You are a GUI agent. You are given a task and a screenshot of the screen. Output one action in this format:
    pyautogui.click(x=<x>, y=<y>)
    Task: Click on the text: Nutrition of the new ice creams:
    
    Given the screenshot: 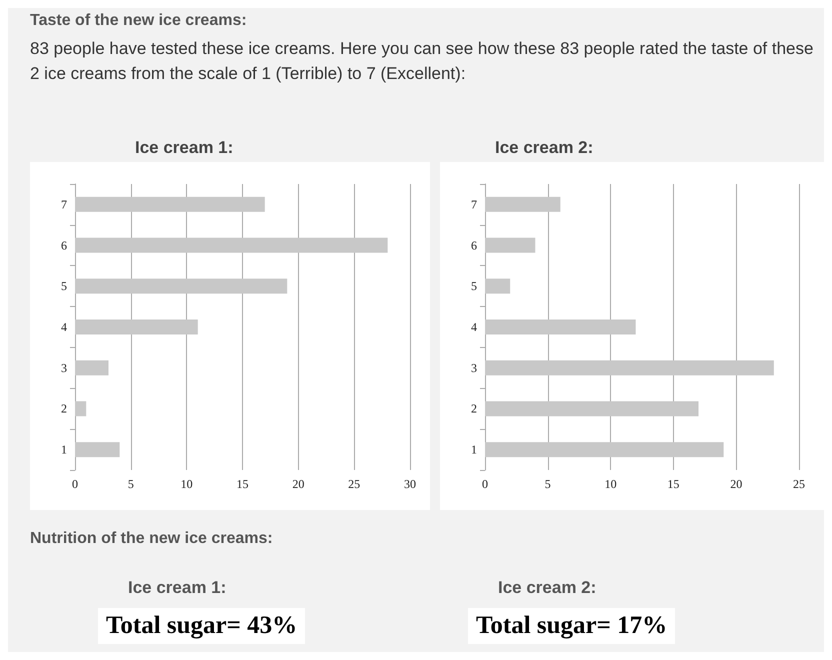 What is the action you would take?
    pyautogui.click(x=152, y=539)
    